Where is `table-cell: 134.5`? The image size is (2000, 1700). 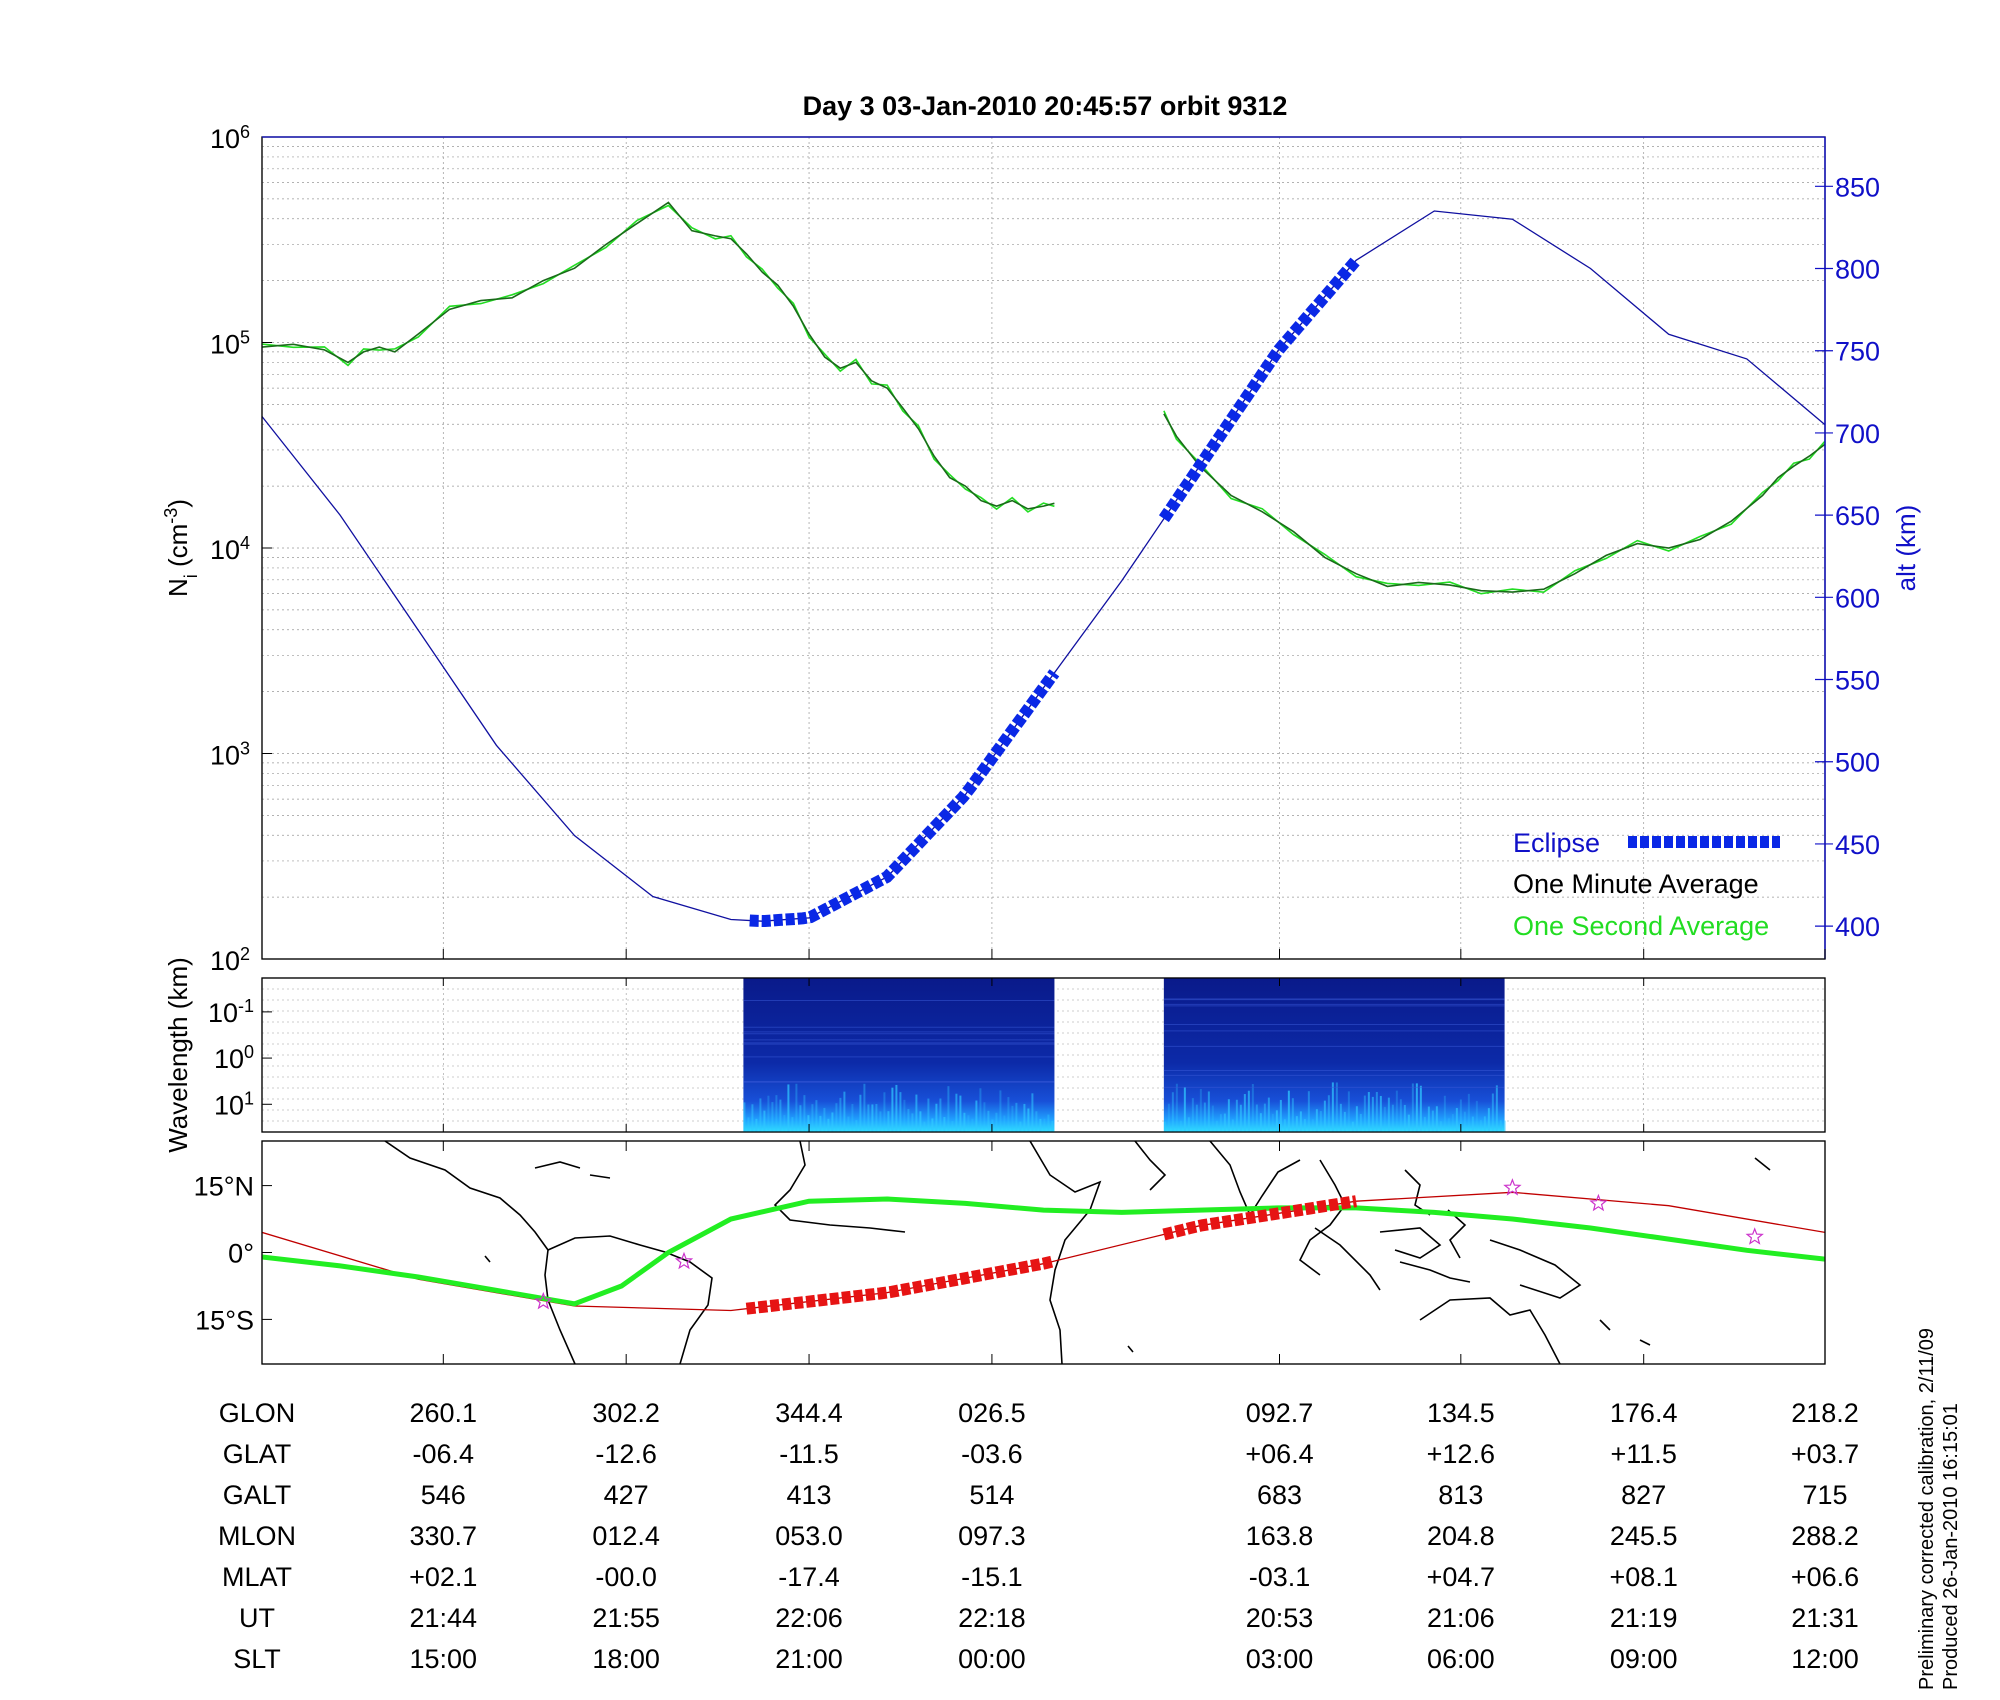
table-cell: 134.5 is located at coordinates (1461, 1413).